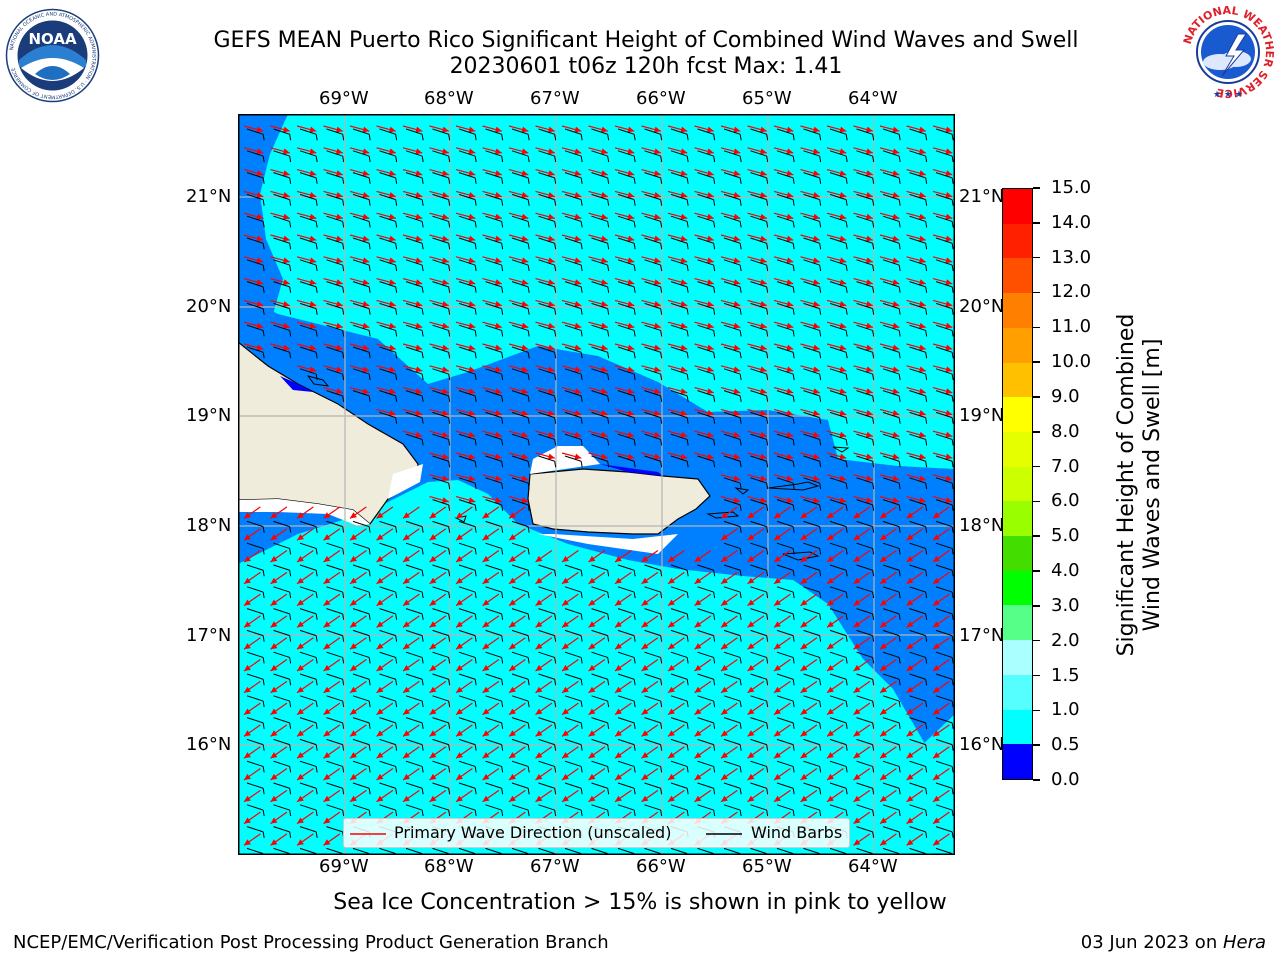 Image resolution: width=1280 pixels, height=960 pixels. What do you see at coordinates (1017, 519) in the screenshot?
I see `colorbar-segment` at bounding box center [1017, 519].